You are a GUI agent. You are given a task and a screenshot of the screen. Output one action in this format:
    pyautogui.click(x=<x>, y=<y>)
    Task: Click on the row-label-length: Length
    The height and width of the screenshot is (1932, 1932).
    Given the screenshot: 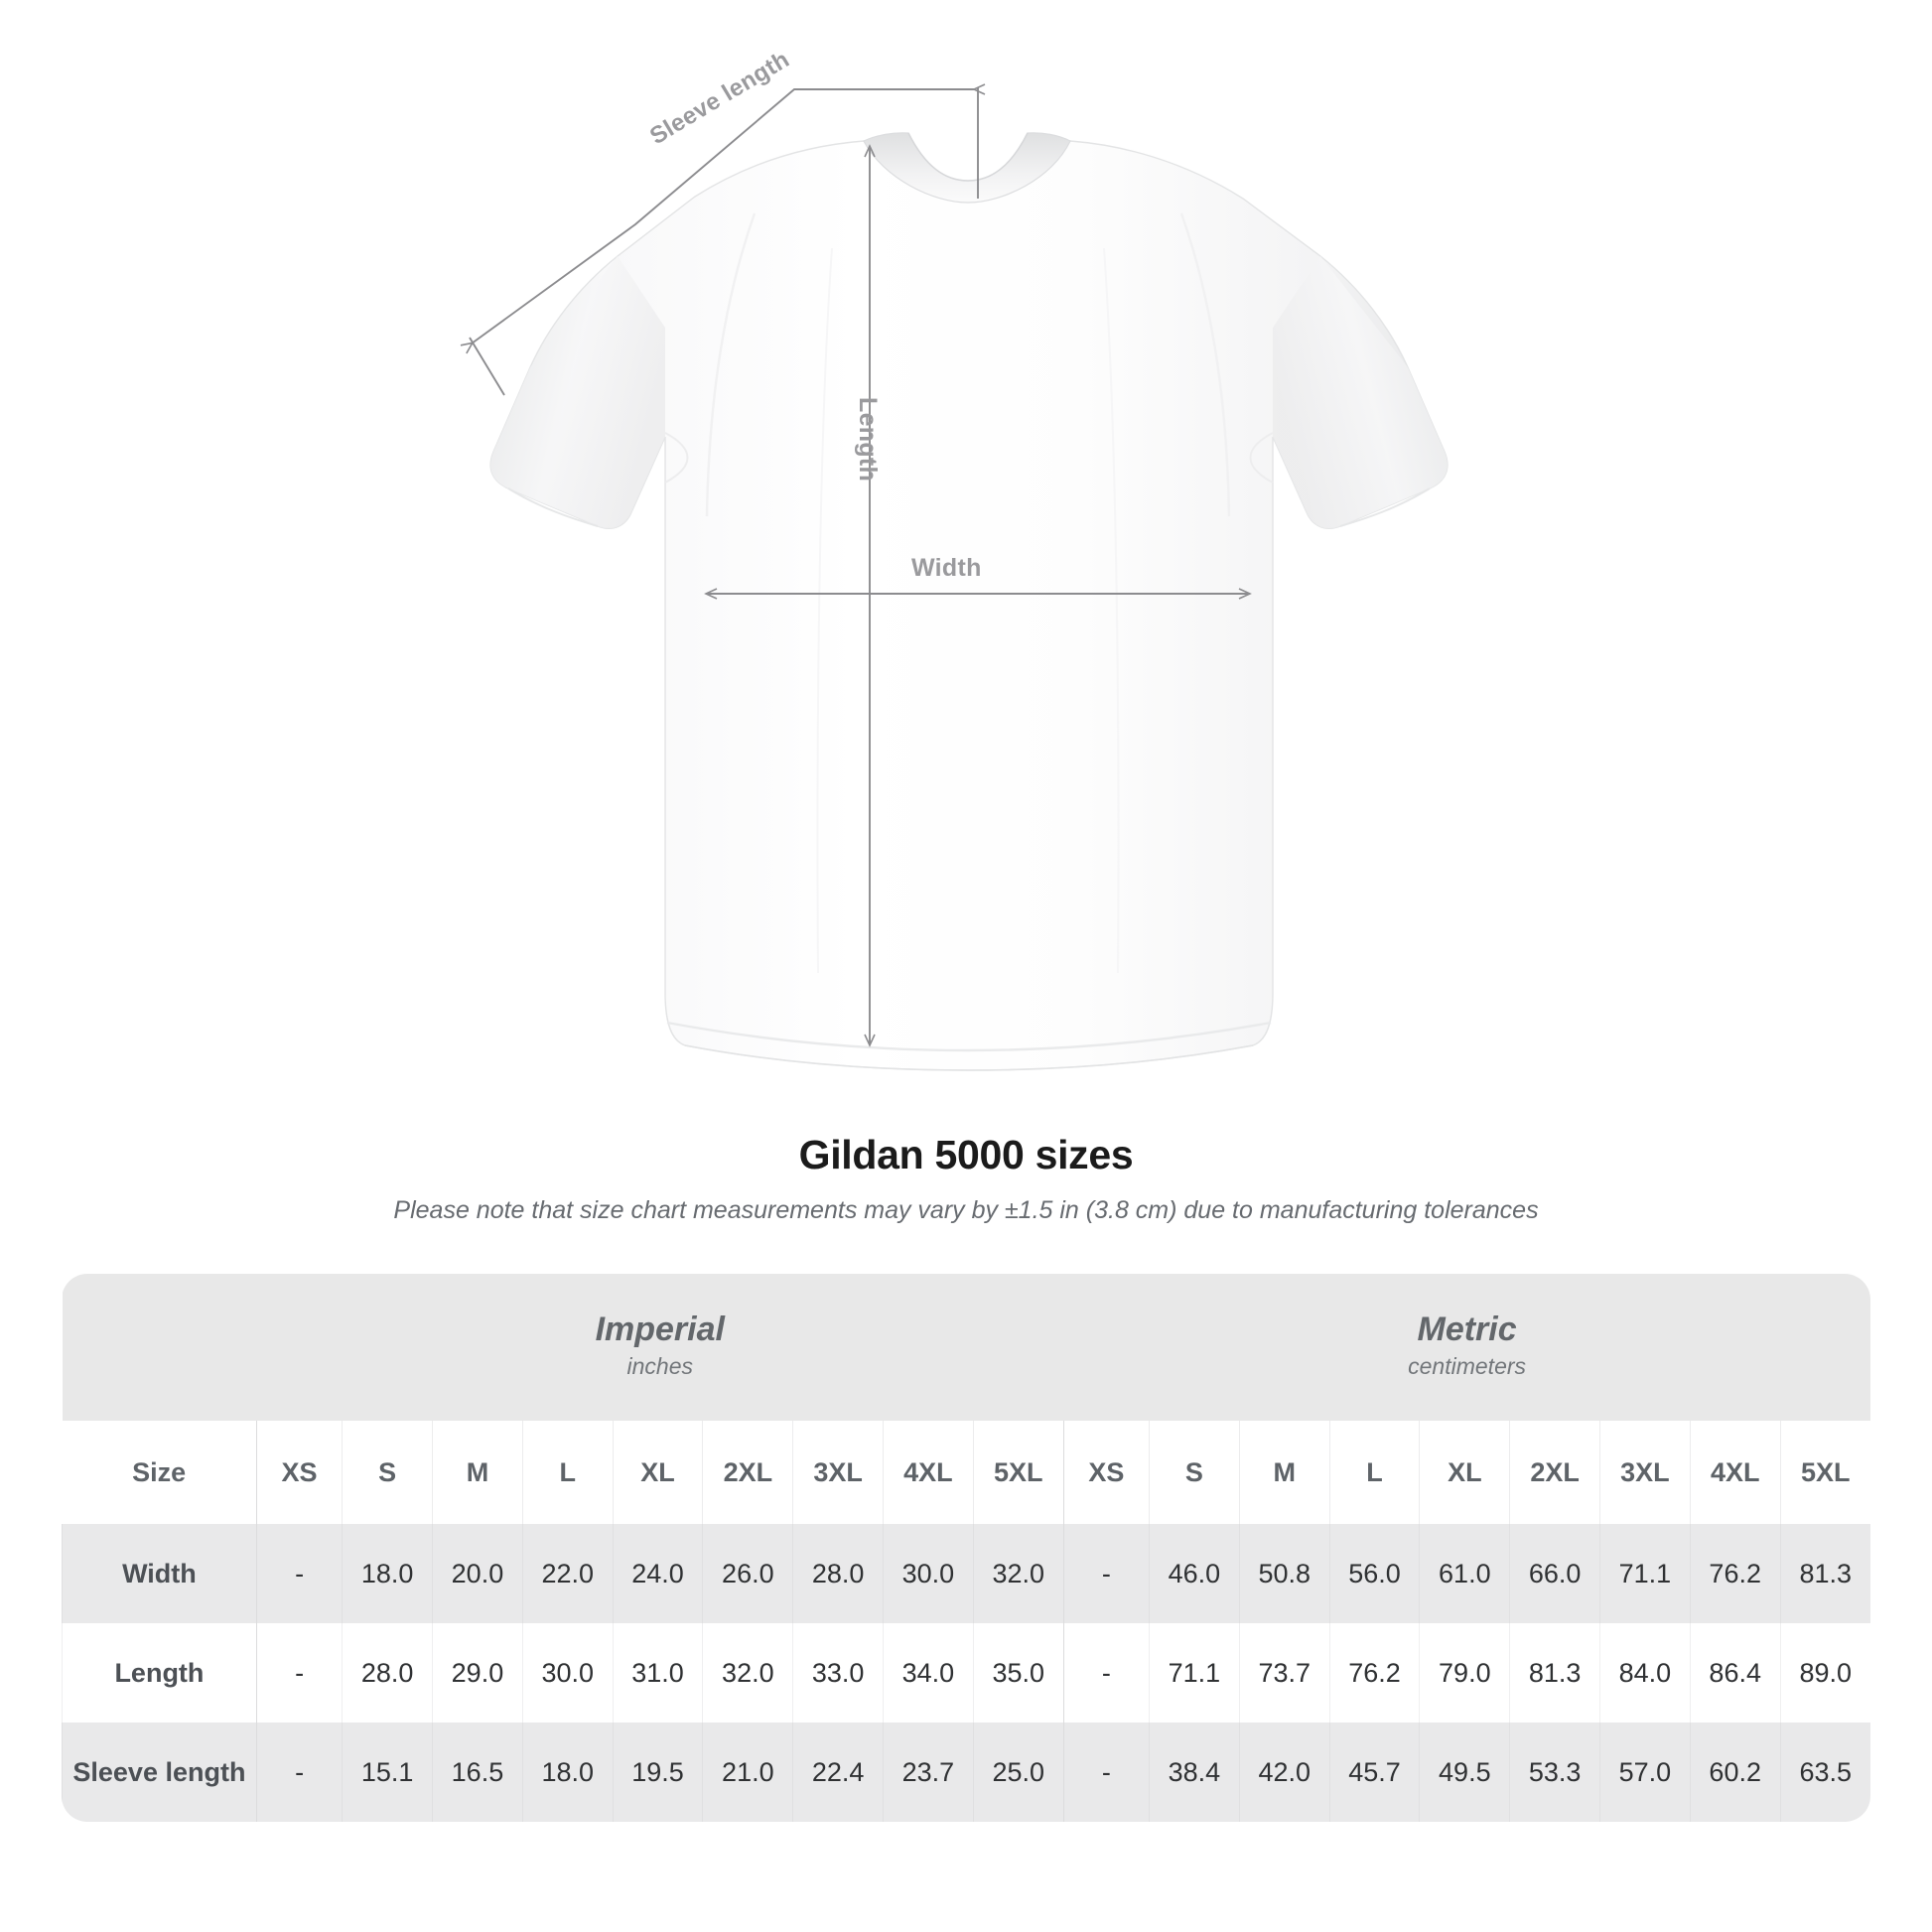 What is the action you would take?
    pyautogui.click(x=159, y=1673)
    